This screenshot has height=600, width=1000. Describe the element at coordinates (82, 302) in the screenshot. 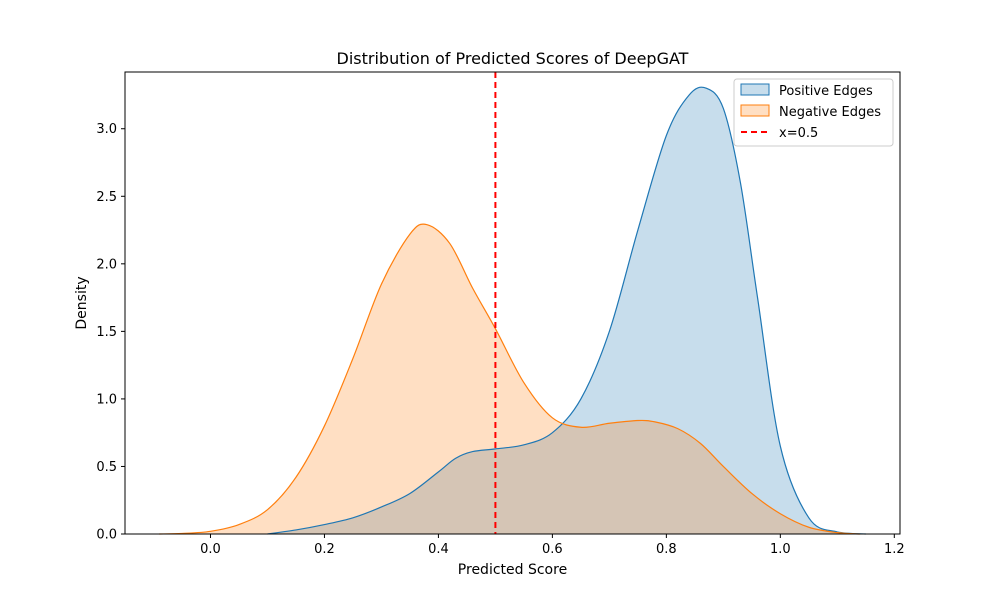

I see `y-axis-label: Density` at that location.